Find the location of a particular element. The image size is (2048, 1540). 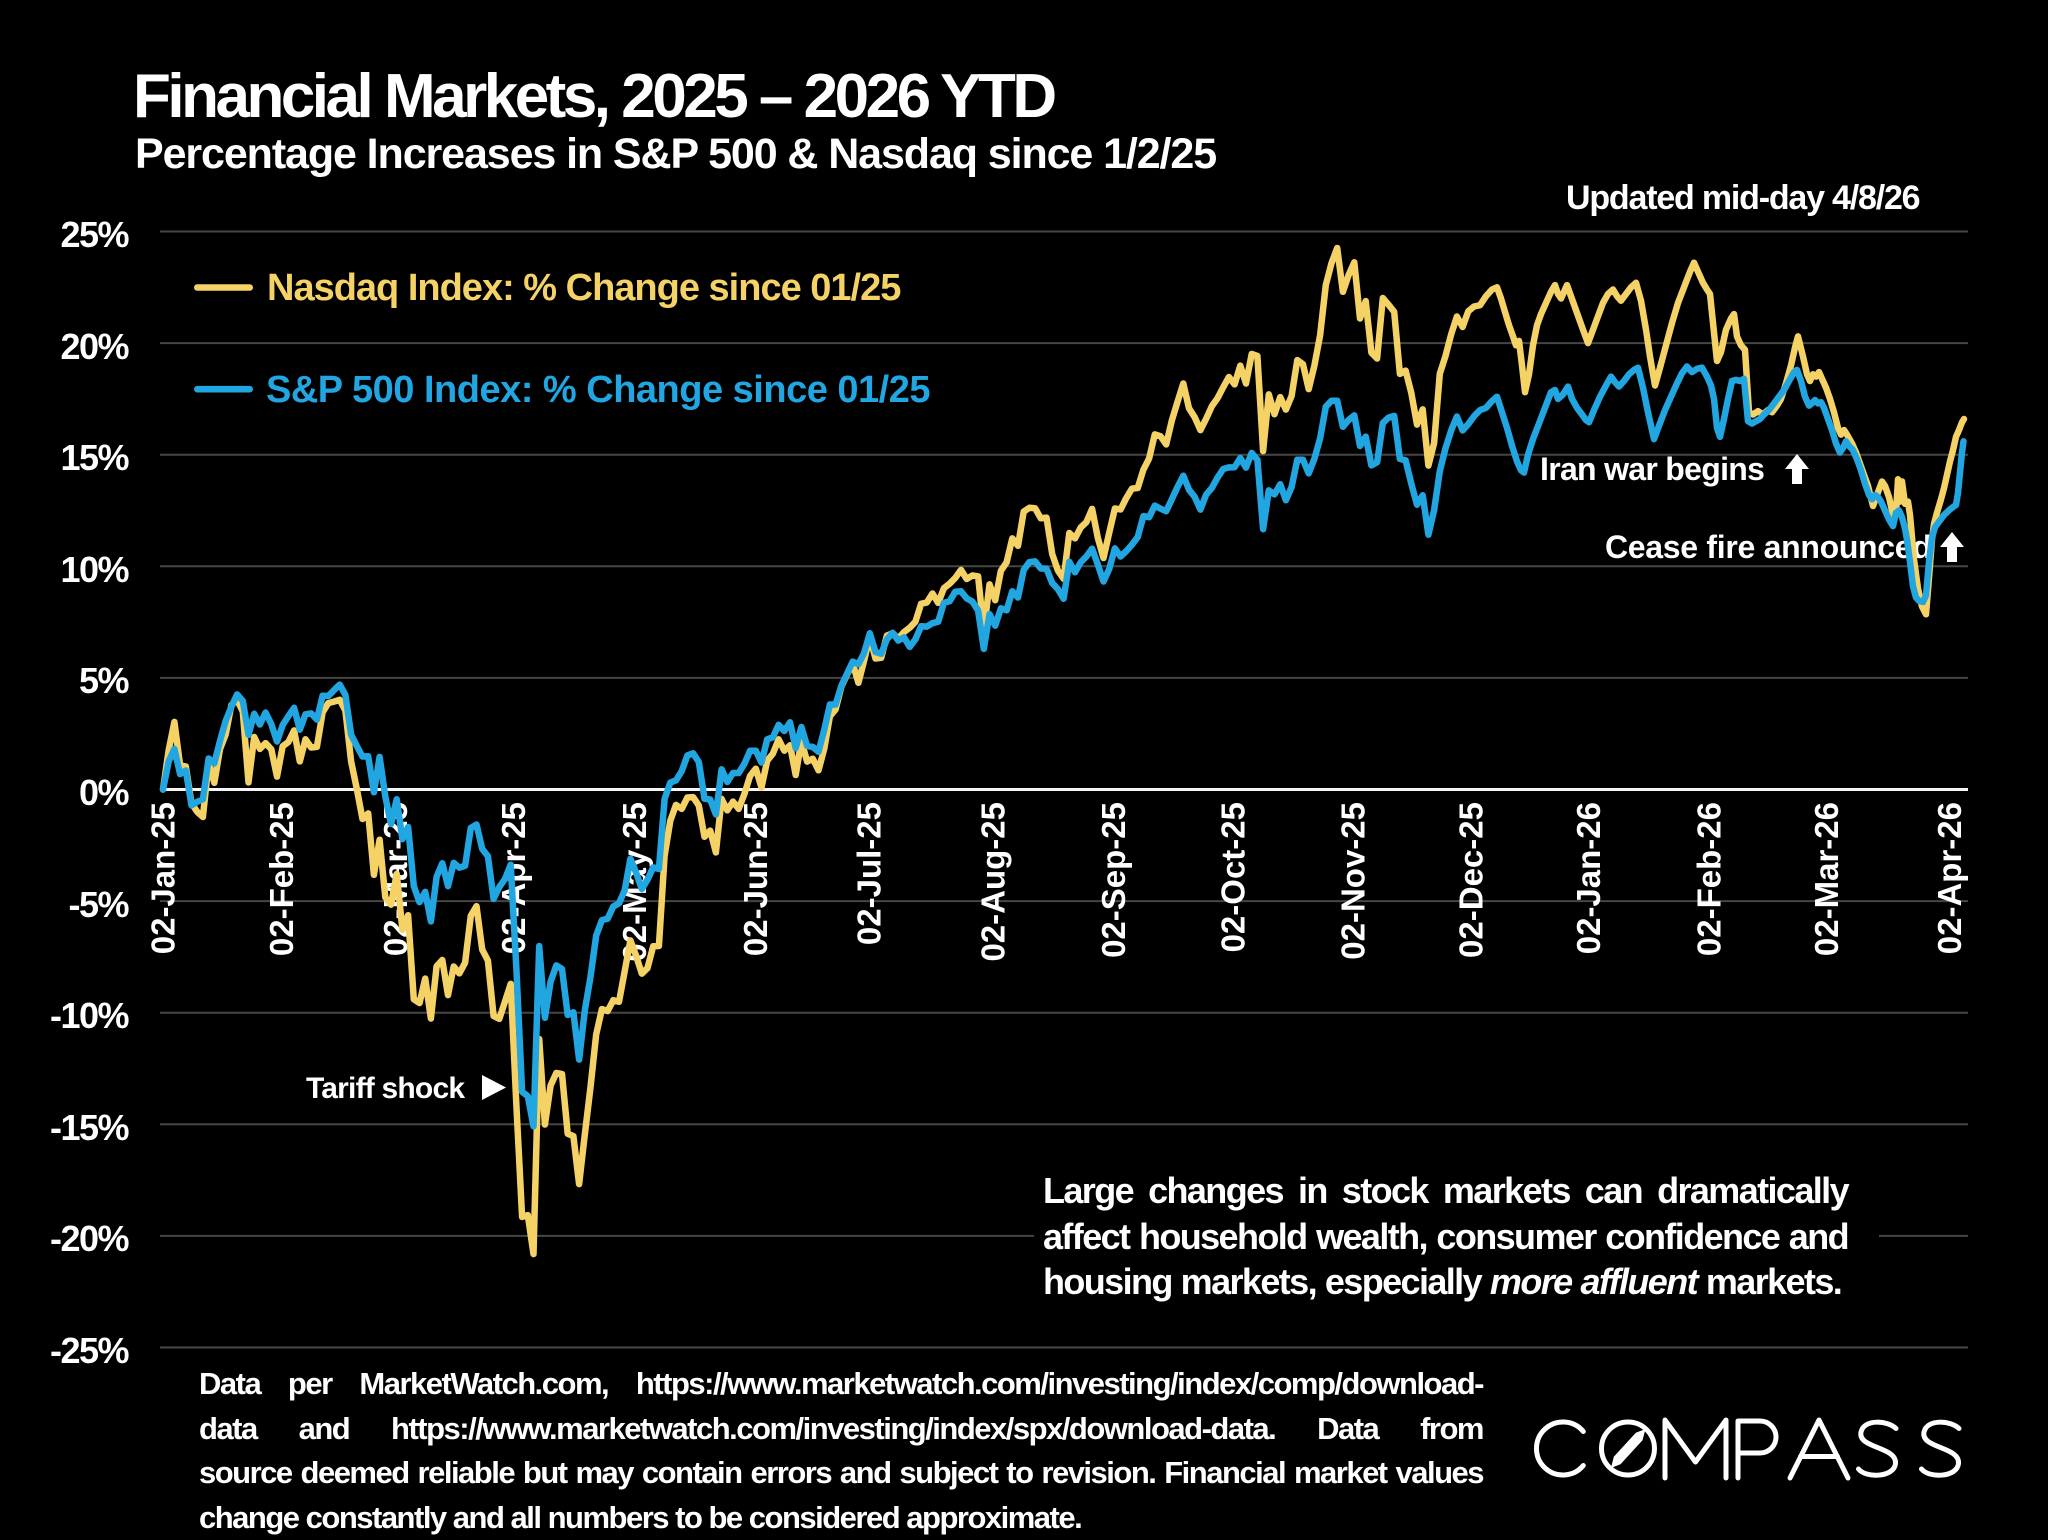

svg-text: 02-Jan-26 is located at coordinates (1588, 878).